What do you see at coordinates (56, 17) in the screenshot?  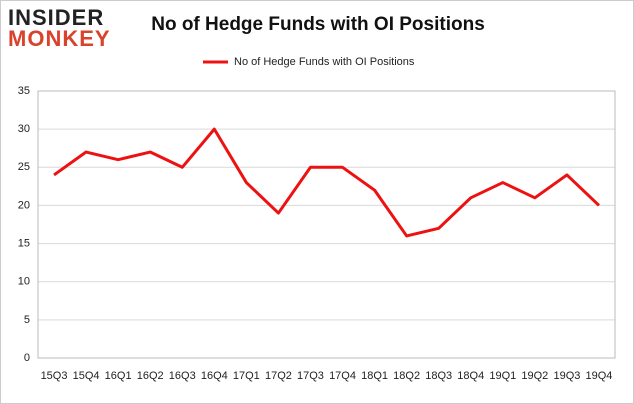 I see `logo-top: INSIDER` at bounding box center [56, 17].